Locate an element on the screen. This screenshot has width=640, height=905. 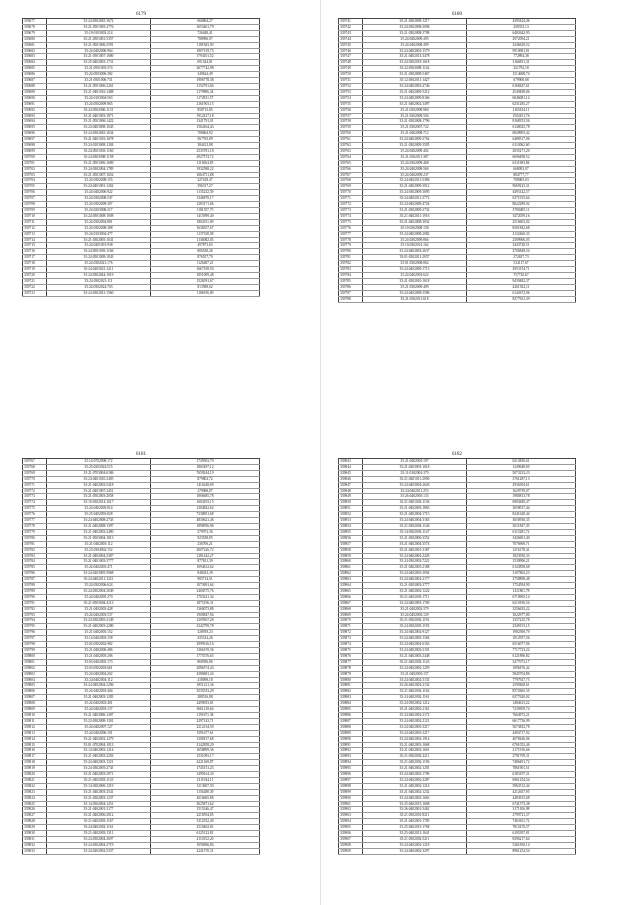
row-id-cell: 339697 is located at coordinates (34, 140).